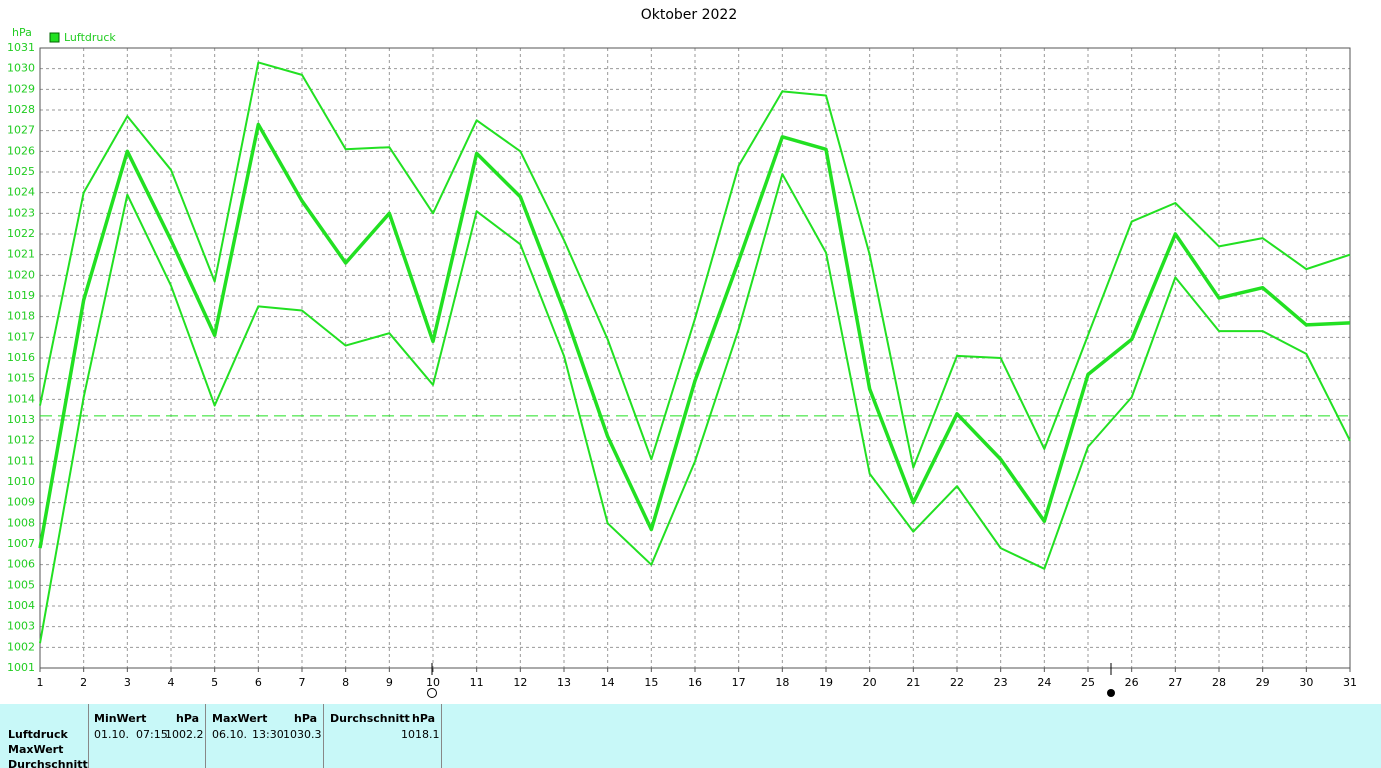  What do you see at coordinates (345, 682) in the screenshot?
I see `x-tick-label: 8` at bounding box center [345, 682].